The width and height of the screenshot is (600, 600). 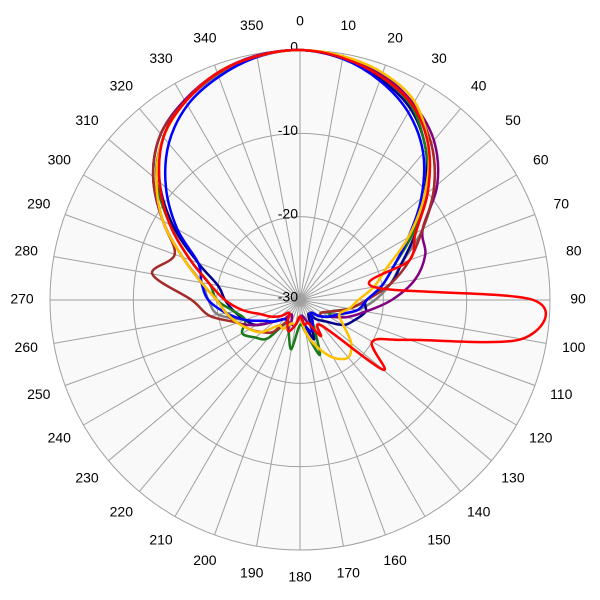 What do you see at coordinates (161, 58) in the screenshot?
I see `angle-tick-label: 330` at bounding box center [161, 58].